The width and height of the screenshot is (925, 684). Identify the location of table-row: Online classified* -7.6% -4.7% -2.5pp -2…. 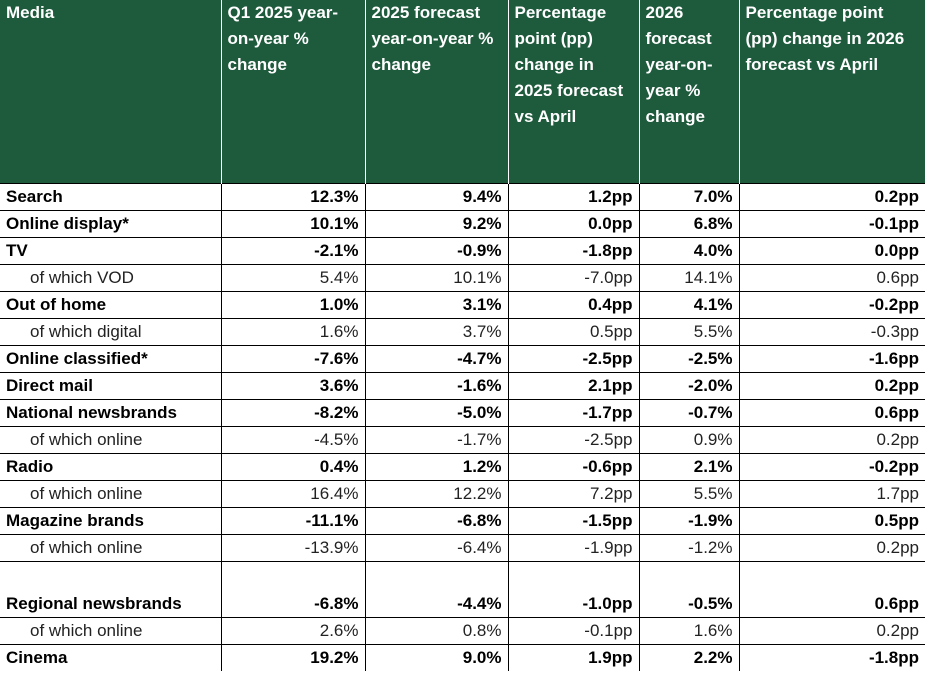
(462, 358).